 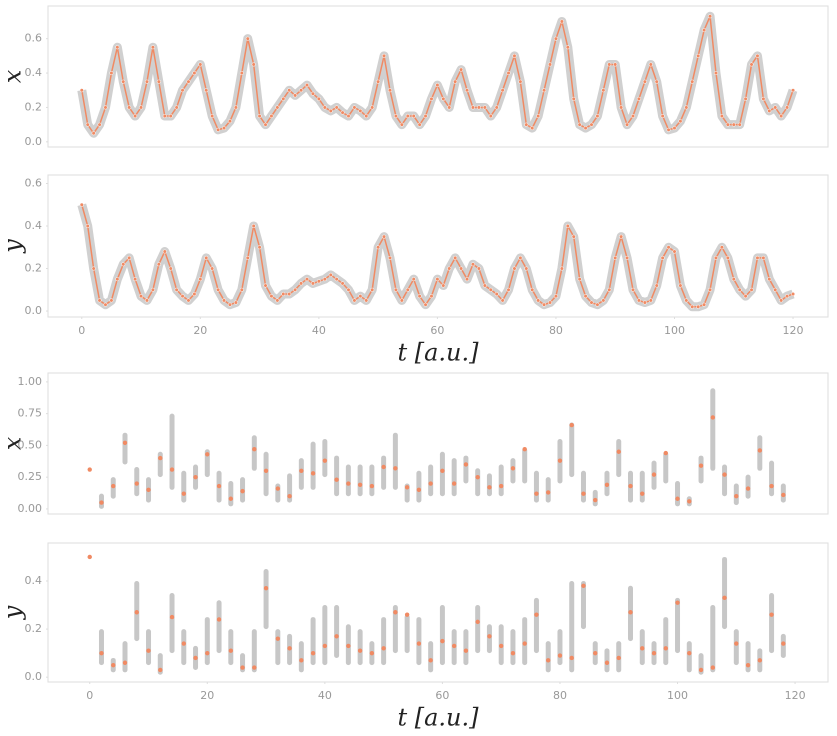 I want to click on y-tick-label: 0.25, so click(x=30, y=476).